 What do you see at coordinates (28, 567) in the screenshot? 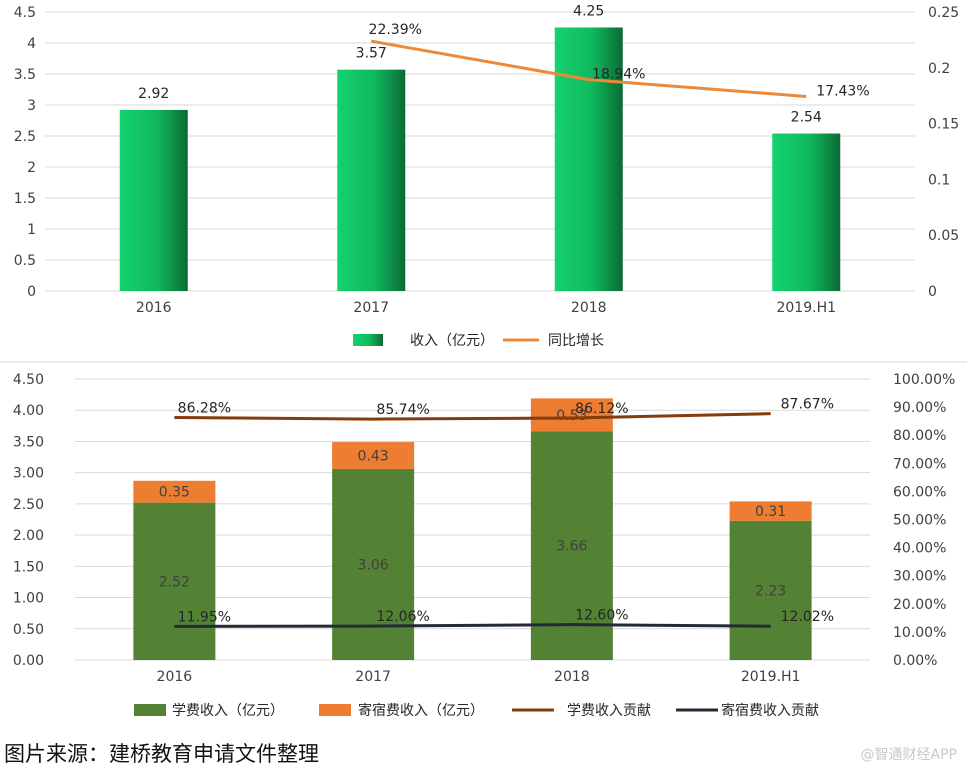
I see `y-tick-label: 1.50` at bounding box center [28, 567].